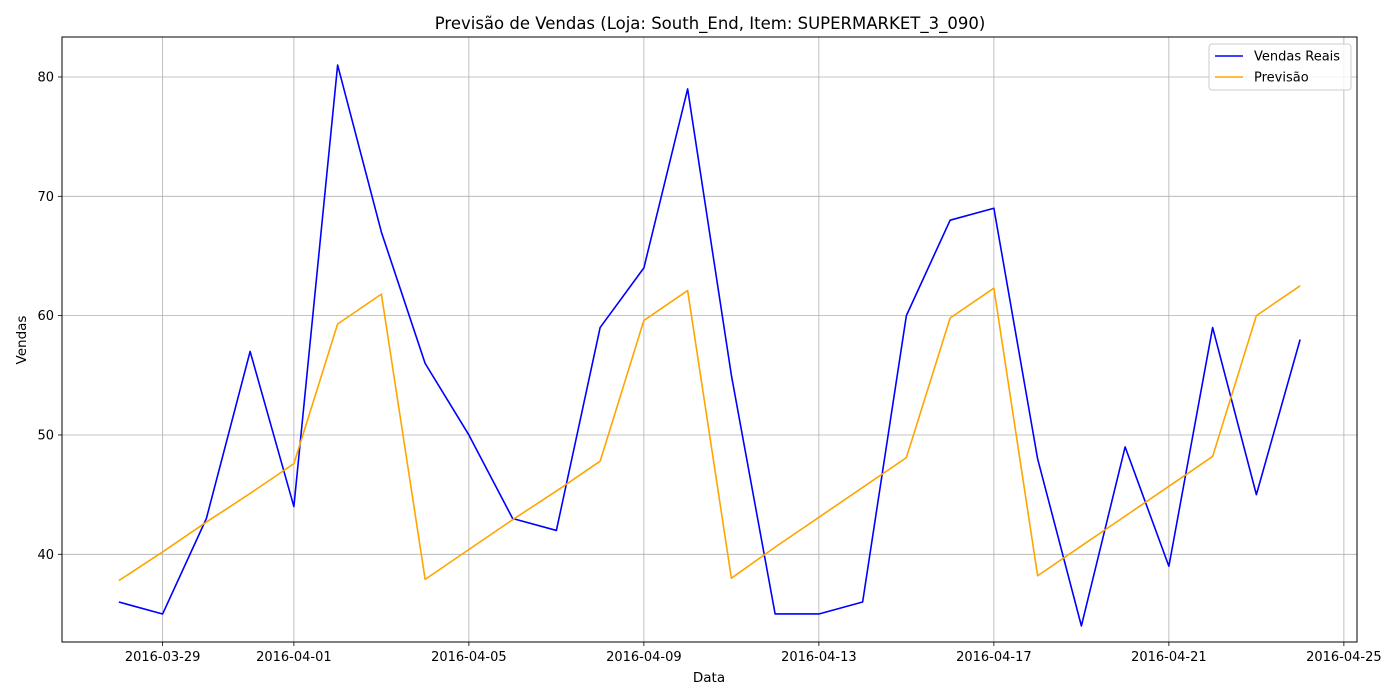  Describe the element at coordinates (163, 657) in the screenshot. I see `x-tick-label: 2016-03-29` at that location.